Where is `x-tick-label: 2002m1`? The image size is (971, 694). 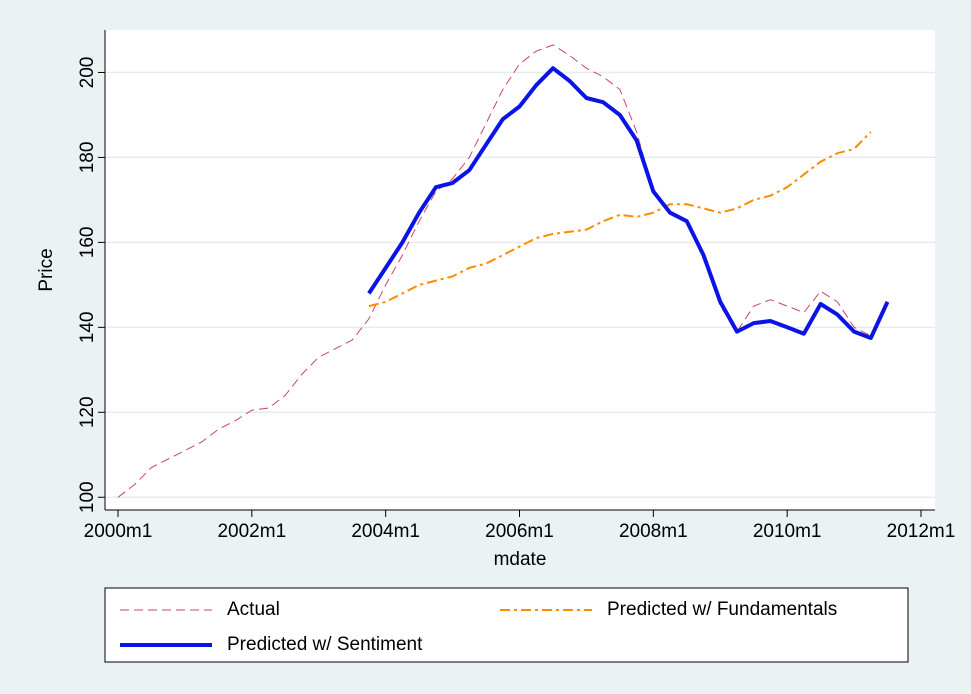
x-tick-label: 2002m1 is located at coordinates (251, 531).